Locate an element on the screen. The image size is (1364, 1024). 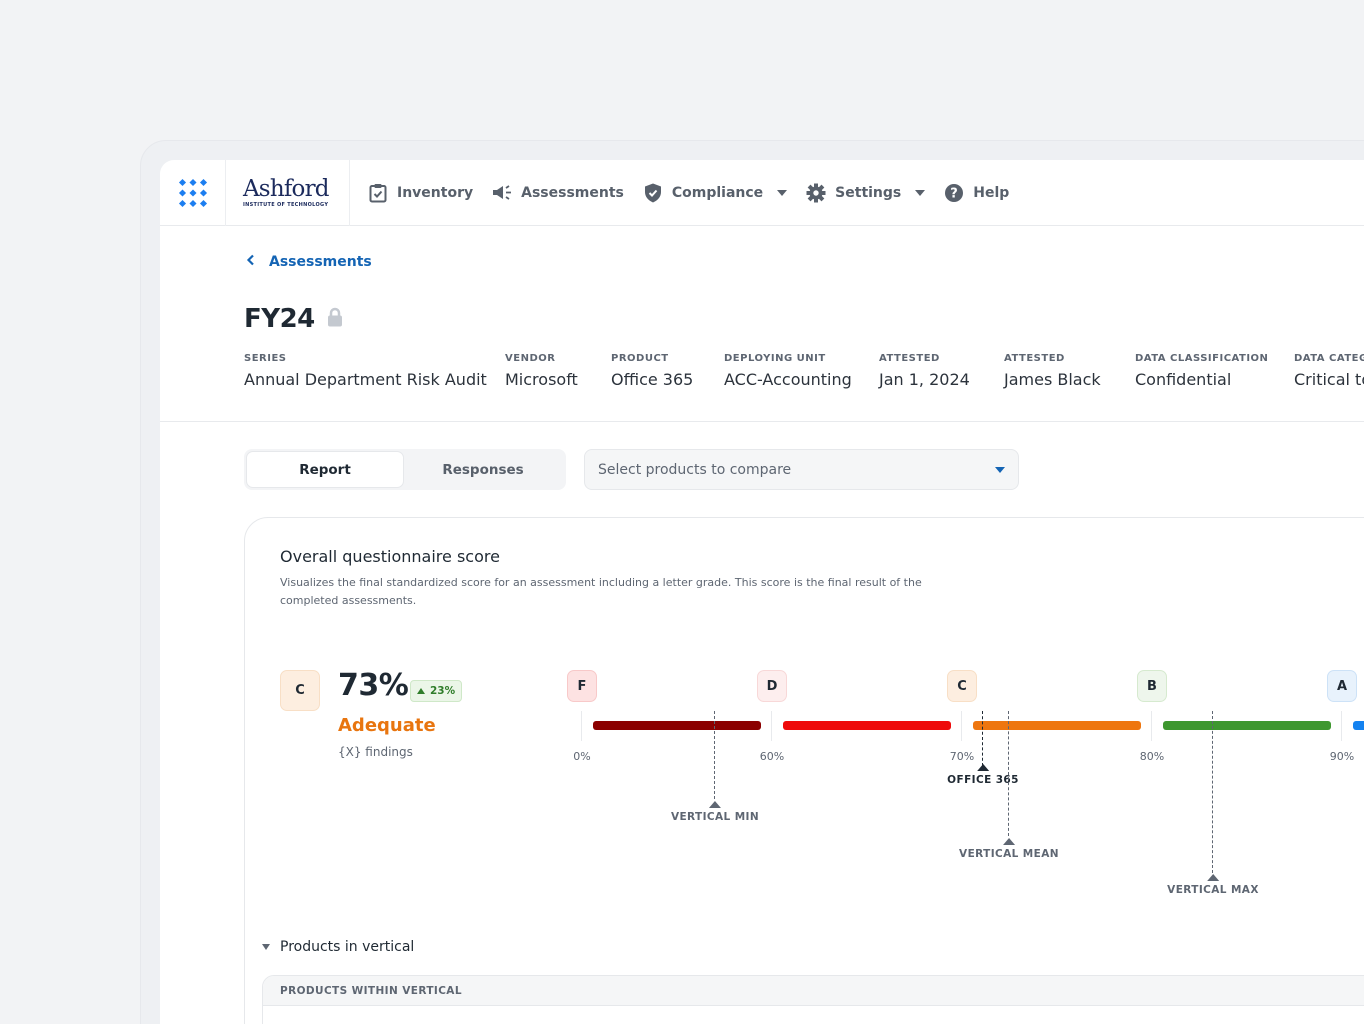
scale-label: 70% is located at coordinates (962, 756).